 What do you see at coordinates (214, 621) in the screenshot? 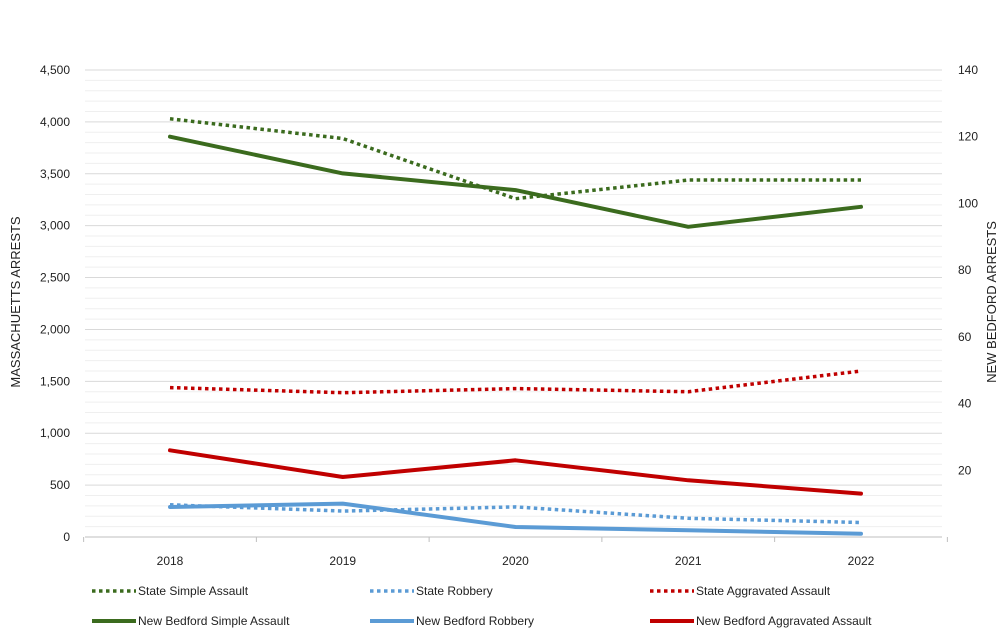
I see `legend-label: New Bedford Simple Assault` at bounding box center [214, 621].